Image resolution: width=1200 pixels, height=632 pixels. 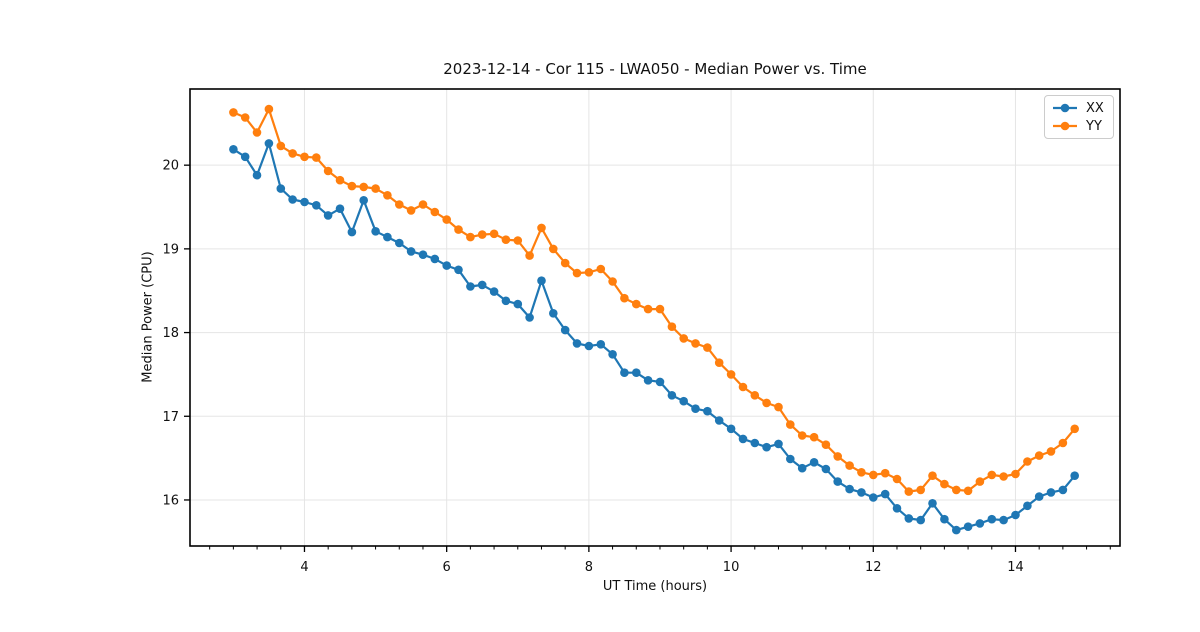 I want to click on svg-text: 4, so click(x=304, y=567).